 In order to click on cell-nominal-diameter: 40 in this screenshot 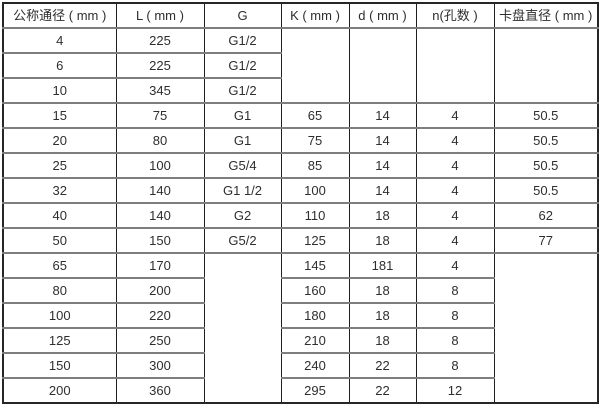, I will do `click(59, 215)`.